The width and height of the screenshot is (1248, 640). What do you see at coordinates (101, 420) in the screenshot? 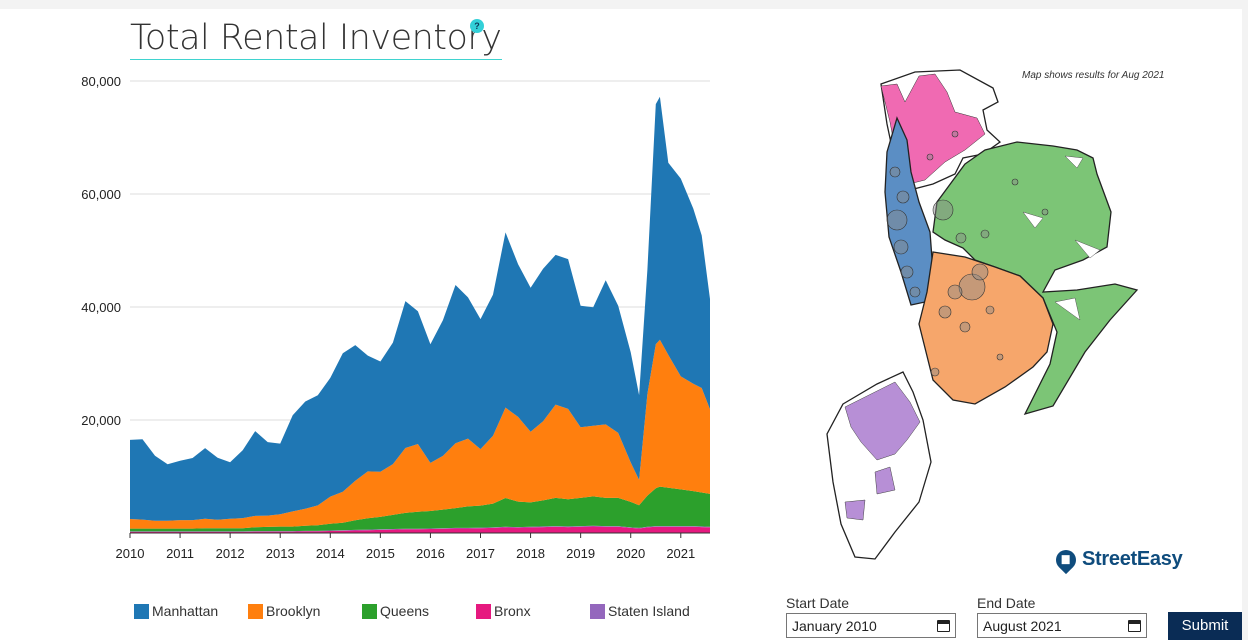
I see `y-tick-label: 20,000` at bounding box center [101, 420].